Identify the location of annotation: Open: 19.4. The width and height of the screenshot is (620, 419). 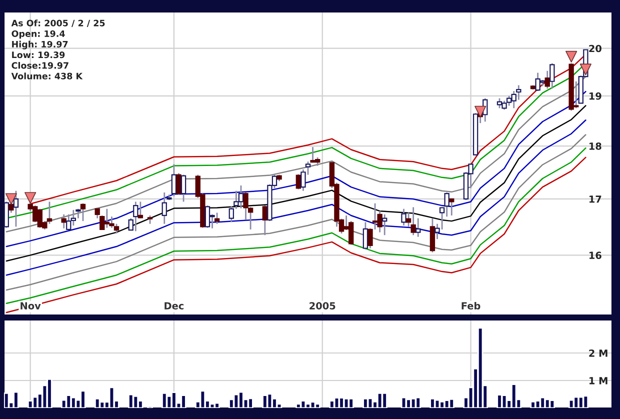
(38, 34).